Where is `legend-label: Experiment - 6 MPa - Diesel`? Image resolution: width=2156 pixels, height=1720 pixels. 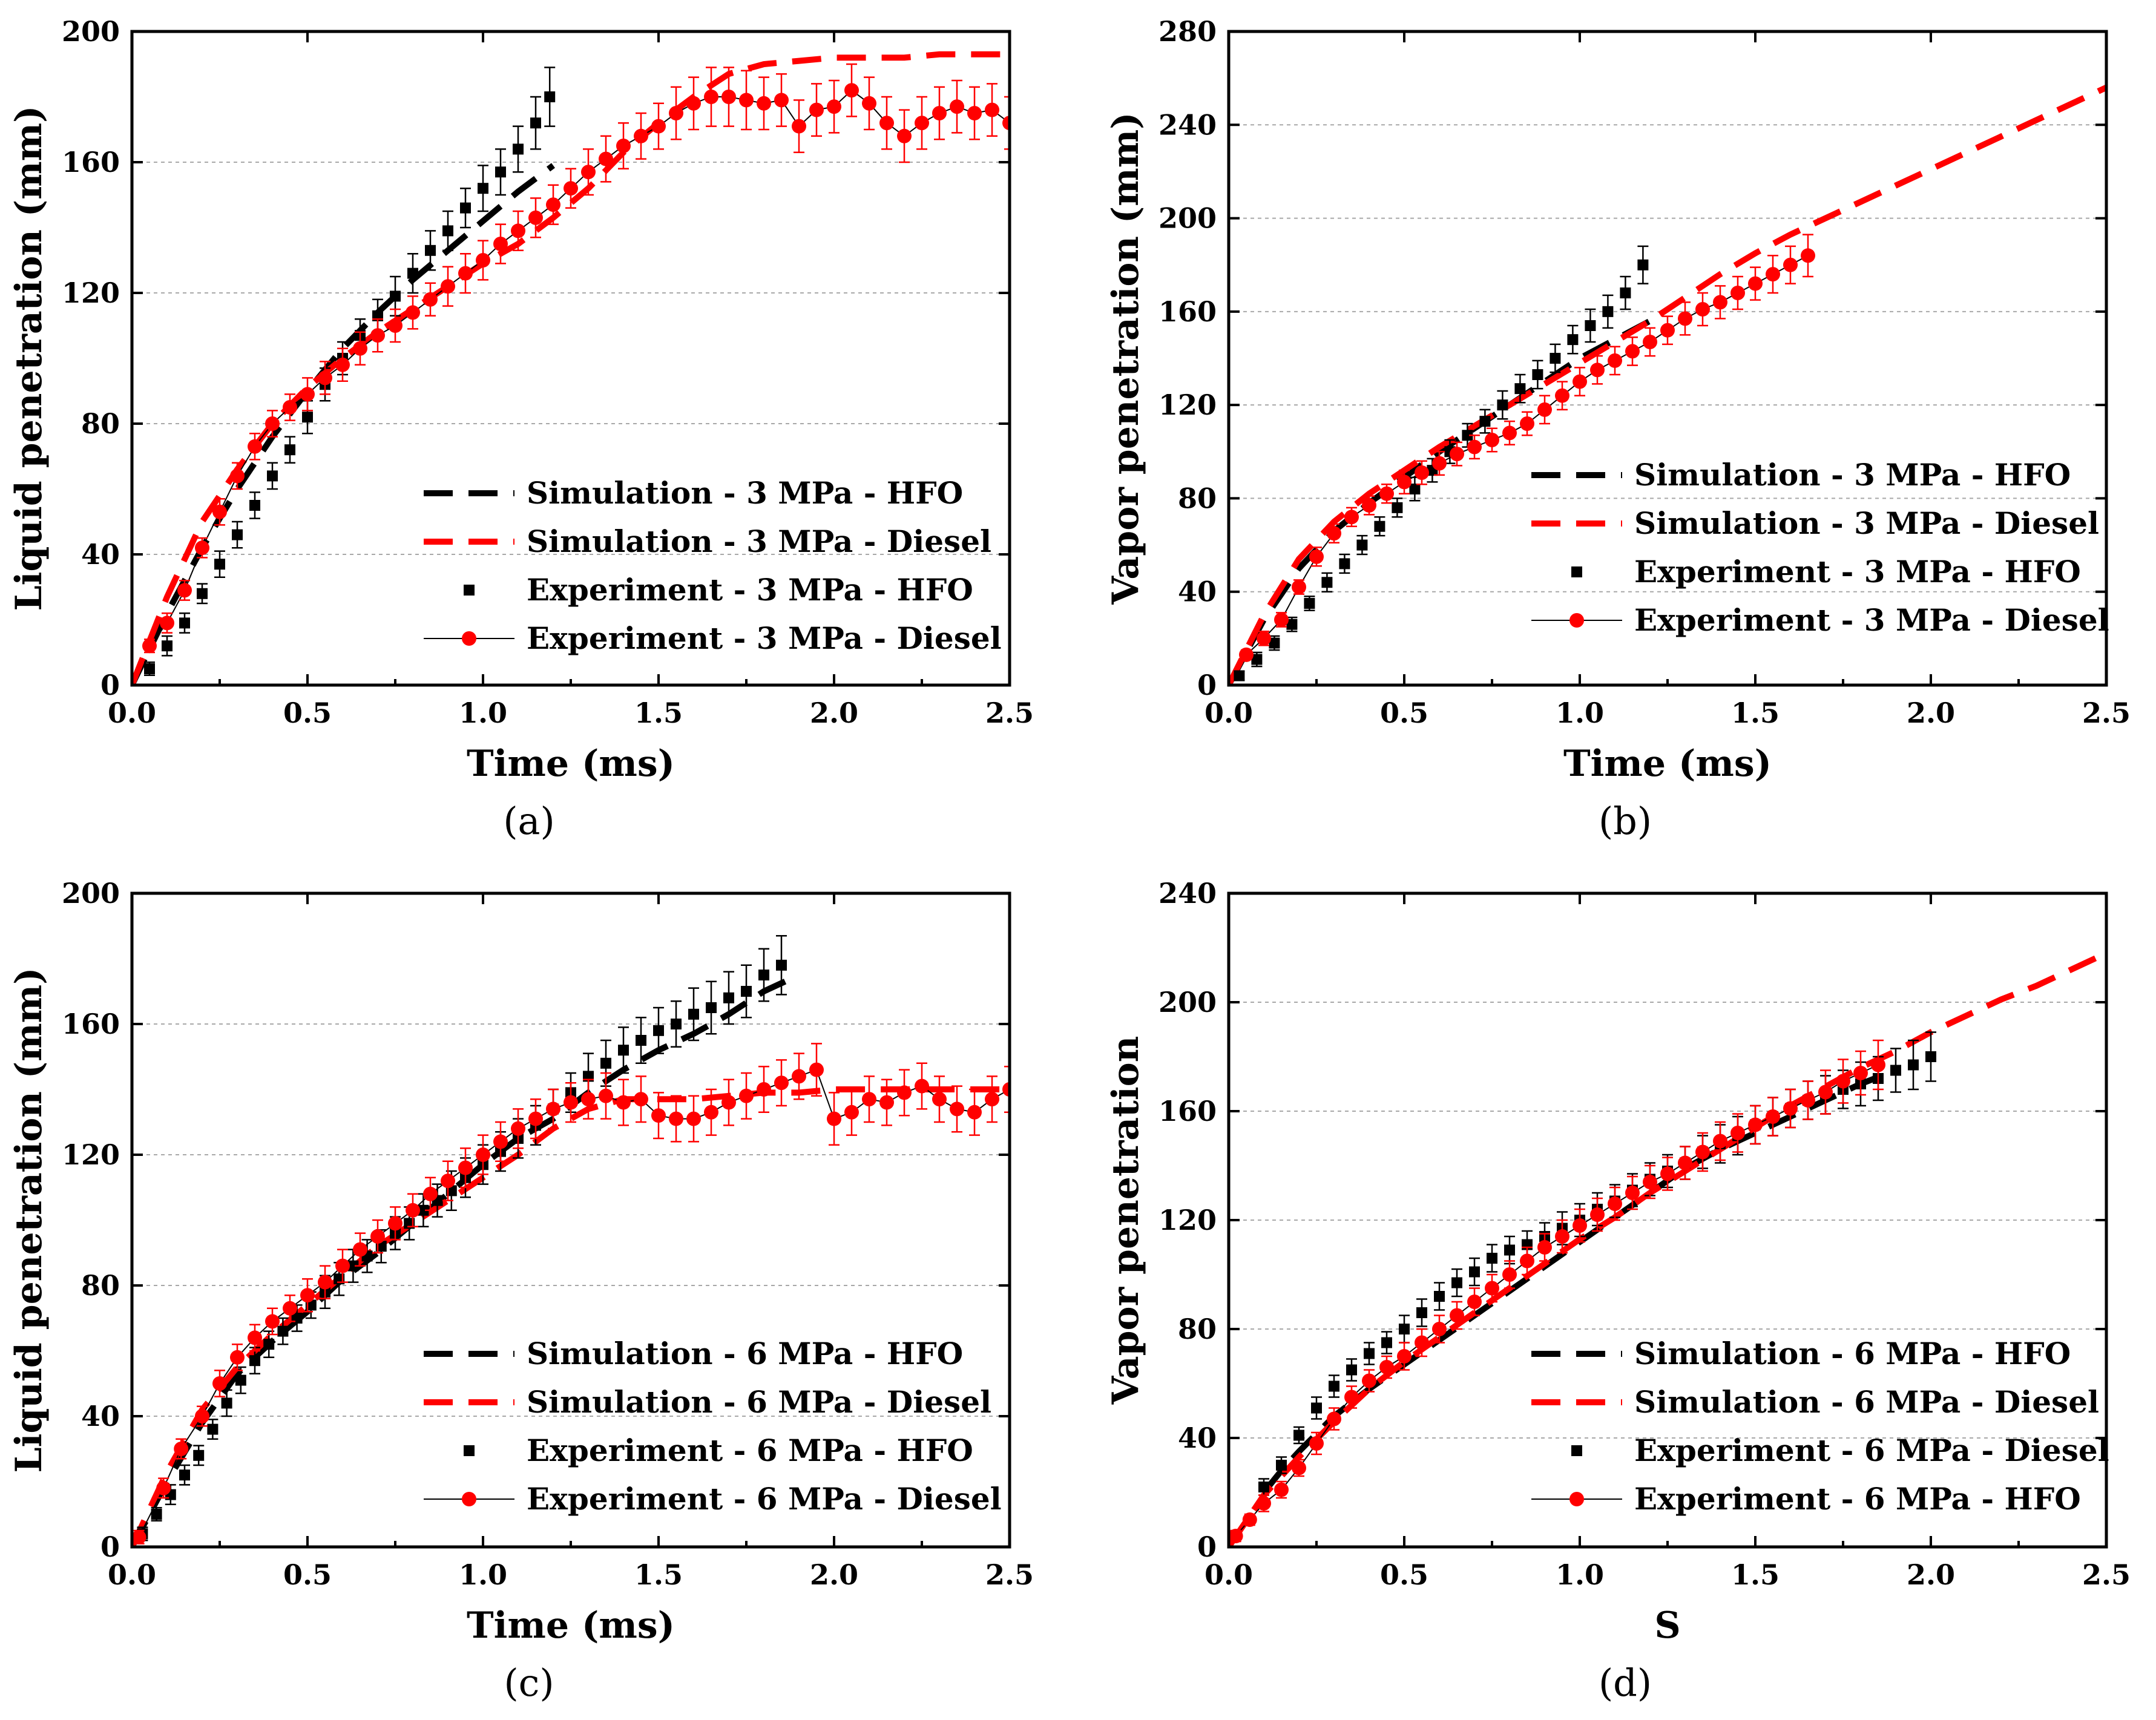
legend-label: Experiment - 6 MPa - Diesel is located at coordinates (1871, 1450).